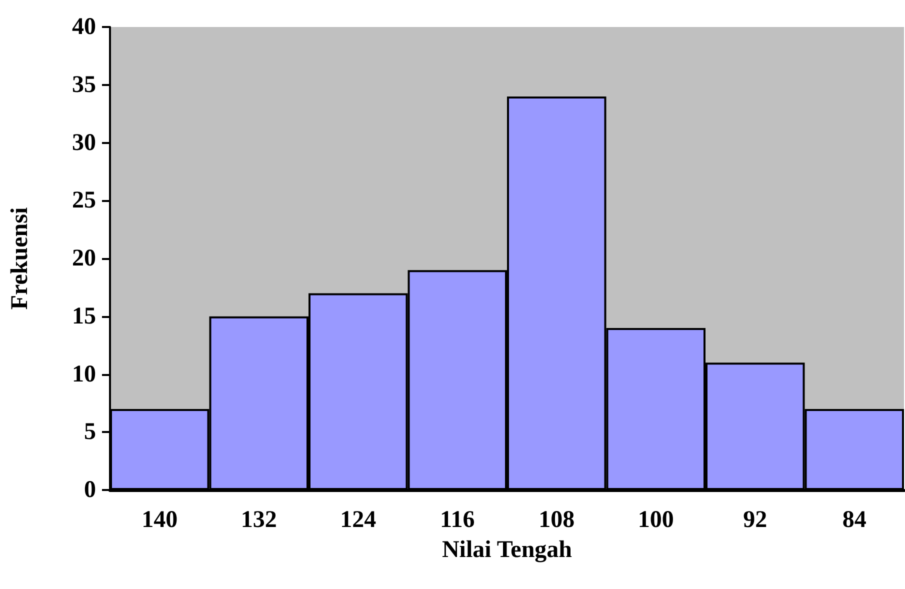  What do you see at coordinates (84, 85) in the screenshot?
I see `y-tick-label: 35` at bounding box center [84, 85].